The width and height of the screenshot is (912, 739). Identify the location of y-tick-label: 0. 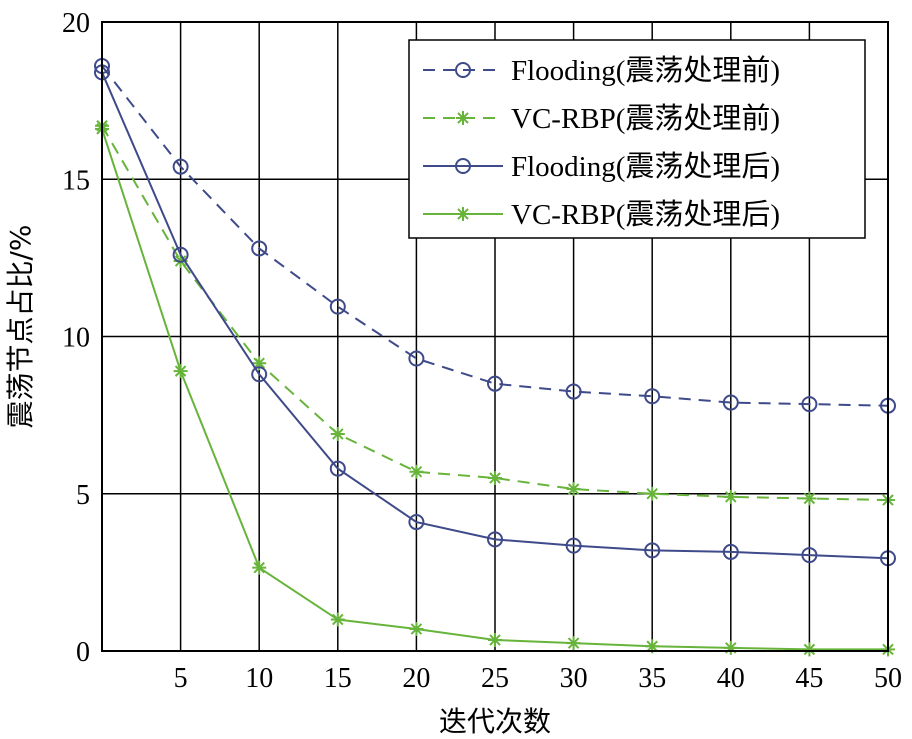
(83, 652).